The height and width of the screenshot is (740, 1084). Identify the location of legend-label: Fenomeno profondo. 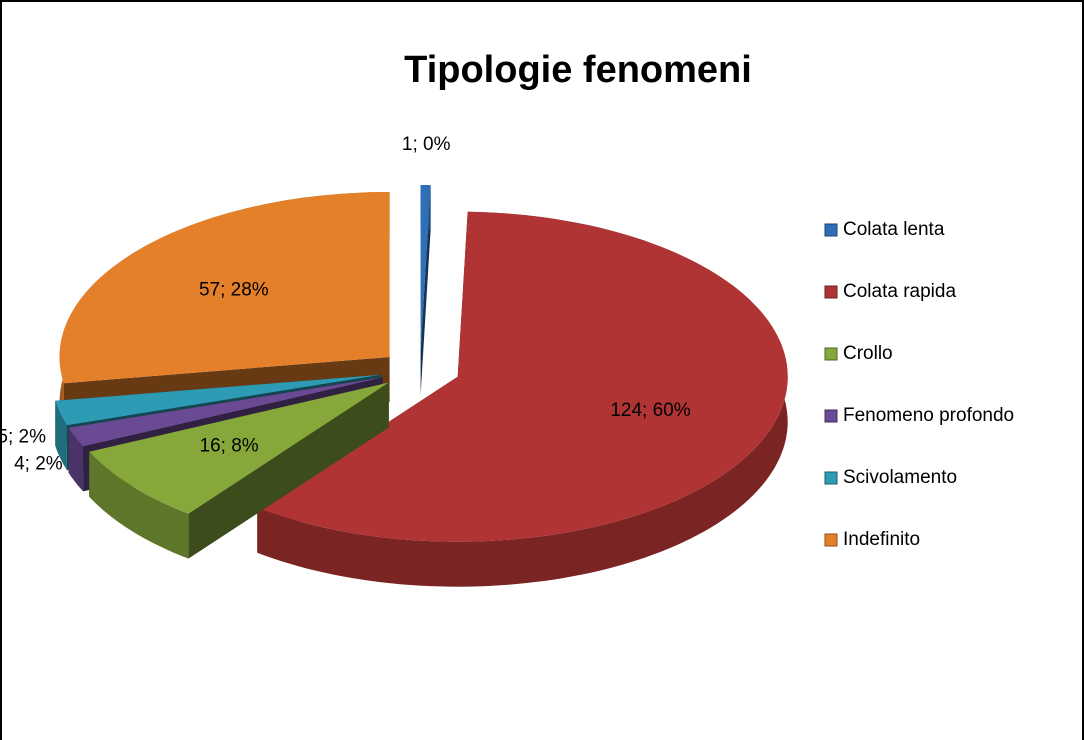
(928, 415).